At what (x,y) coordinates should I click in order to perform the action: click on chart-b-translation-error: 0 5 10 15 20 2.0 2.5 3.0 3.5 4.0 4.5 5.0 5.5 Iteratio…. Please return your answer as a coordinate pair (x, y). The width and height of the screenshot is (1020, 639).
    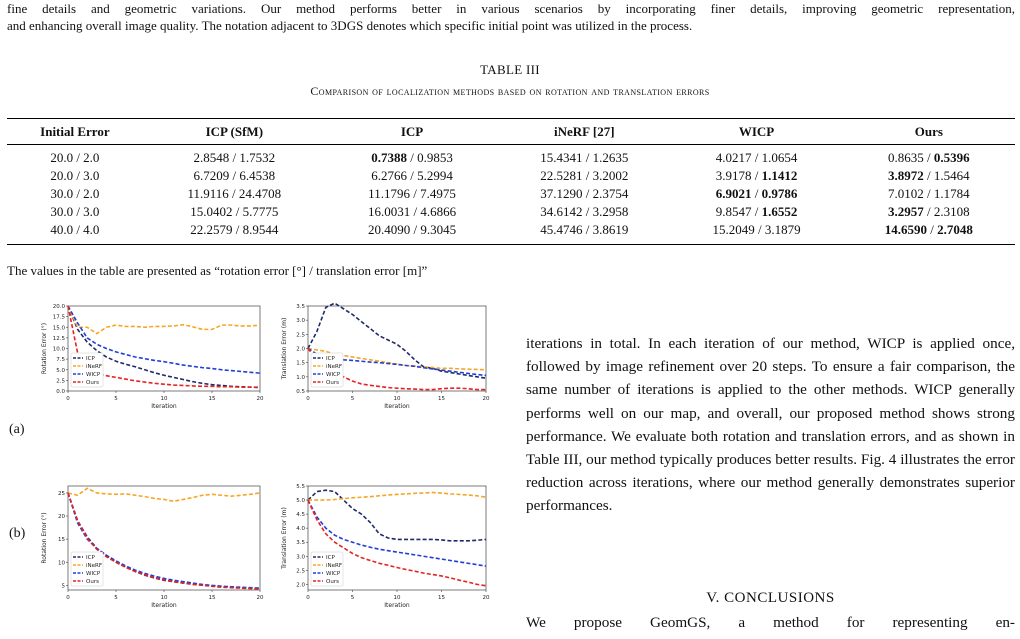
    Looking at the image, I should click on (381, 546).